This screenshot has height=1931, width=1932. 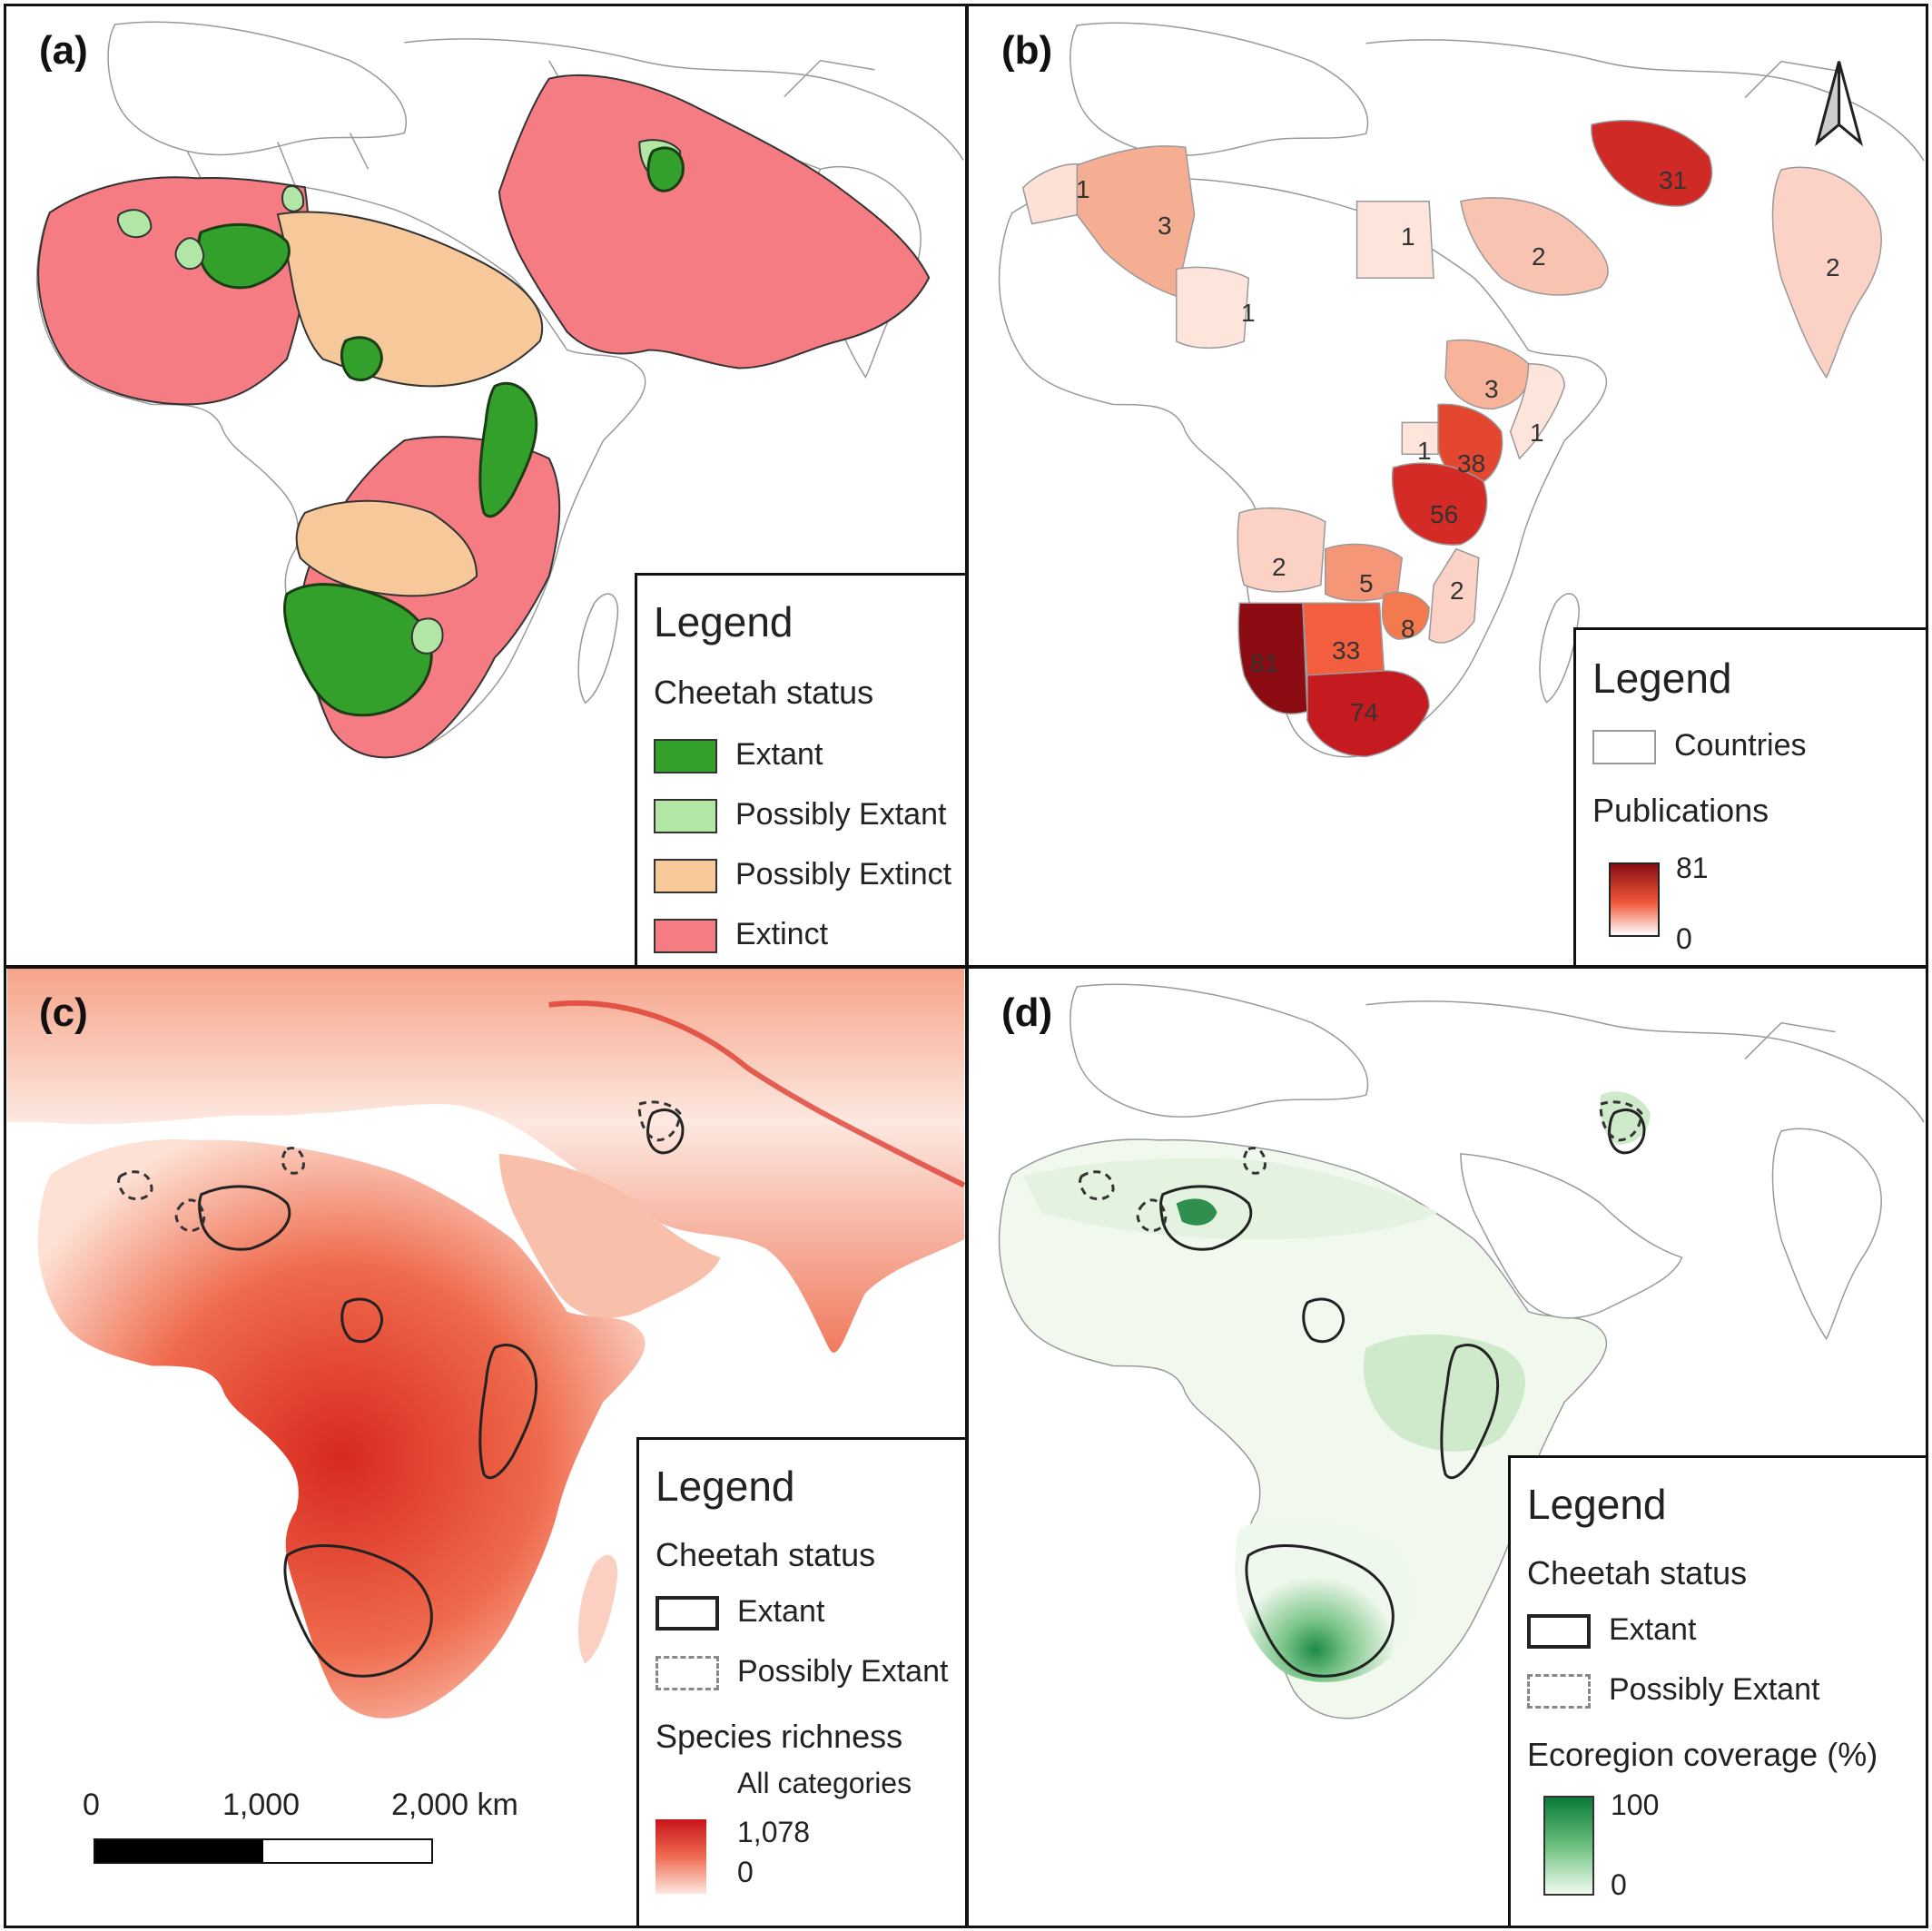 I want to click on legend-richness-ramp, so click(x=681, y=1856).